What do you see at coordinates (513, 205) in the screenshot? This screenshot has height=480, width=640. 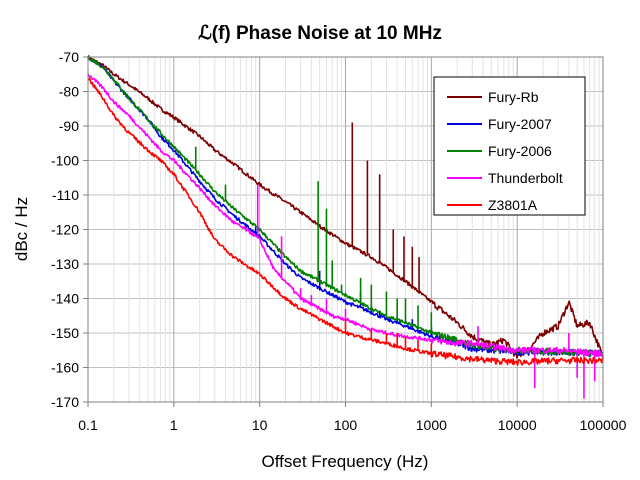 I see `legend-label: Z3801A` at bounding box center [513, 205].